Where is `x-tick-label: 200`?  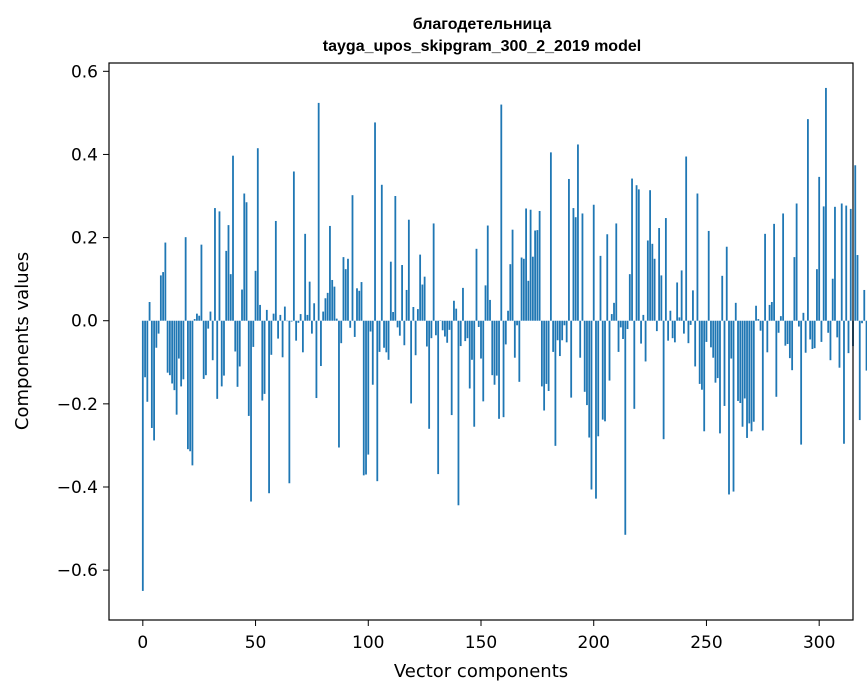
x-tick-label: 200 is located at coordinates (594, 643).